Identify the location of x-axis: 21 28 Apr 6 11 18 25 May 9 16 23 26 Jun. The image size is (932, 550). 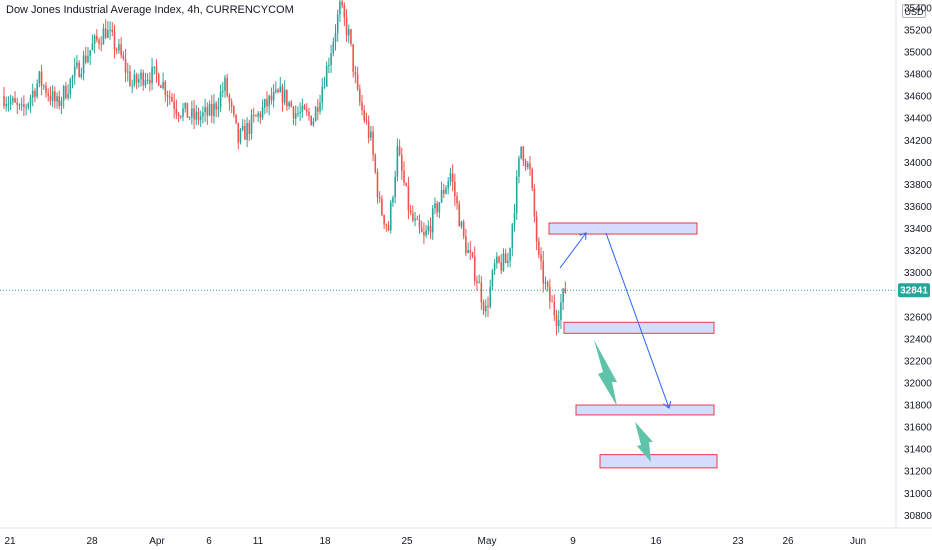
(435, 541).